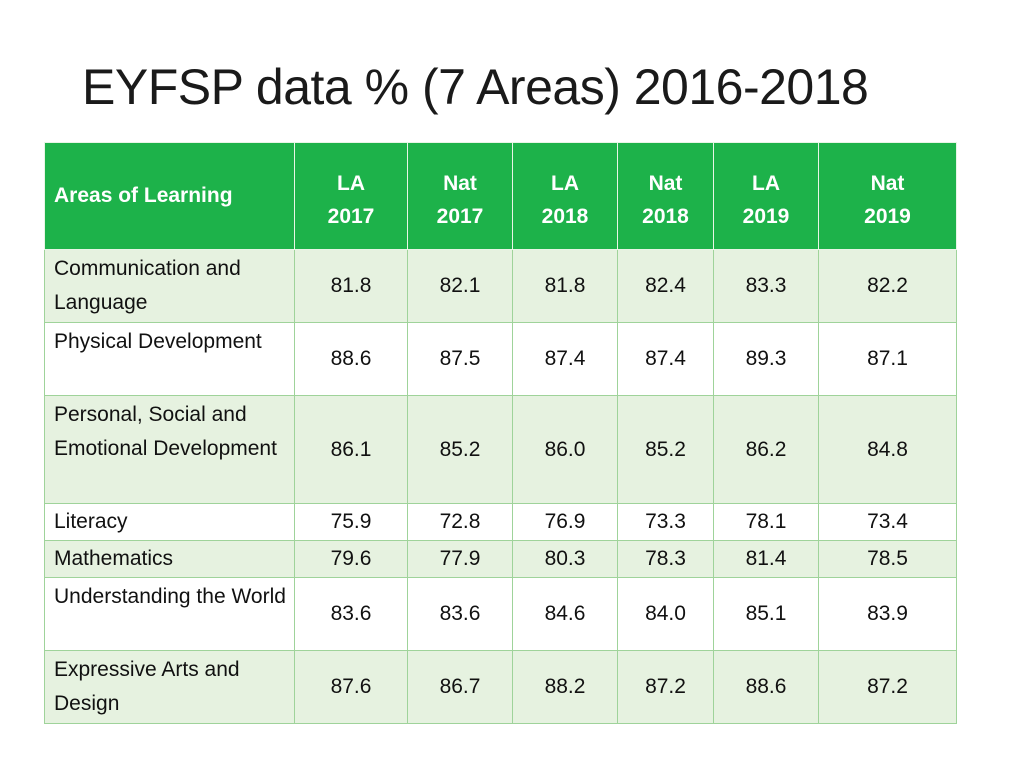 This screenshot has height=768, width=1024. Describe the element at coordinates (887, 614) in the screenshot. I see `value-cell: 83.9` at that location.